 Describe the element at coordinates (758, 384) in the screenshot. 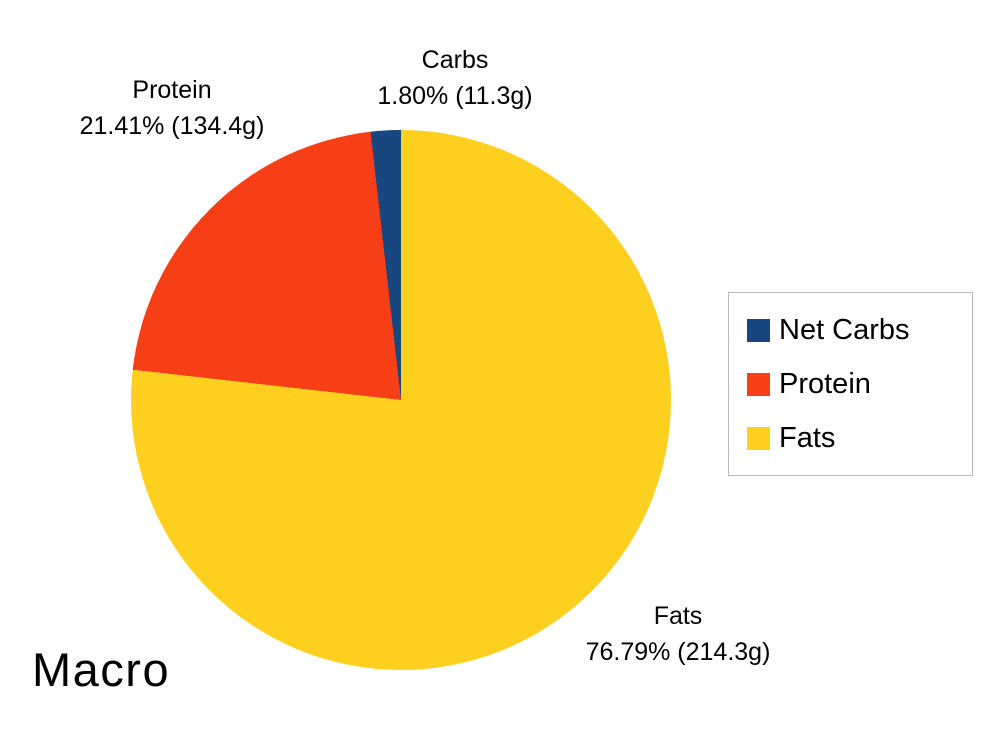

I see `protein-swatch-icon` at that location.